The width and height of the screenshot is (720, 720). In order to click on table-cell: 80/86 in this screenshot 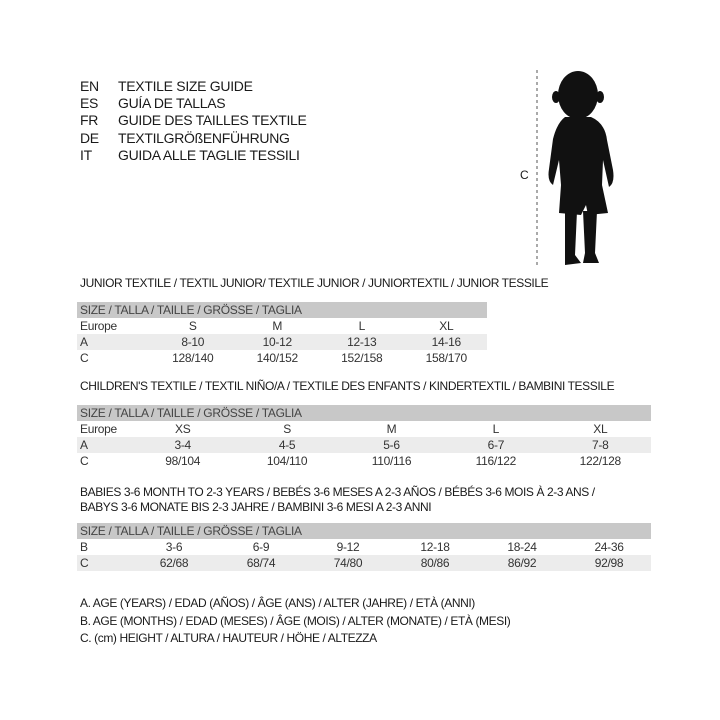, I will do `click(433, 563)`.